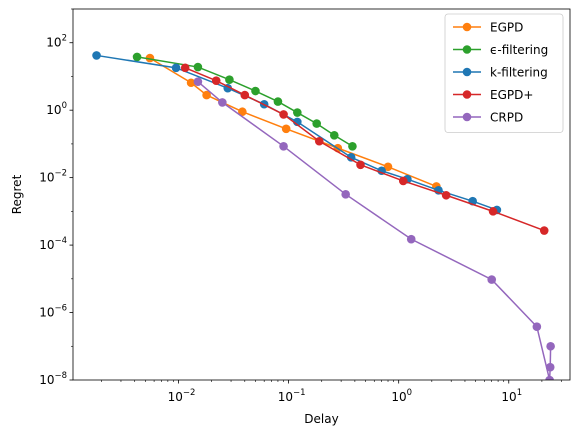  I want to click on tick-label: 10⁻⁶, so click(53, 312).